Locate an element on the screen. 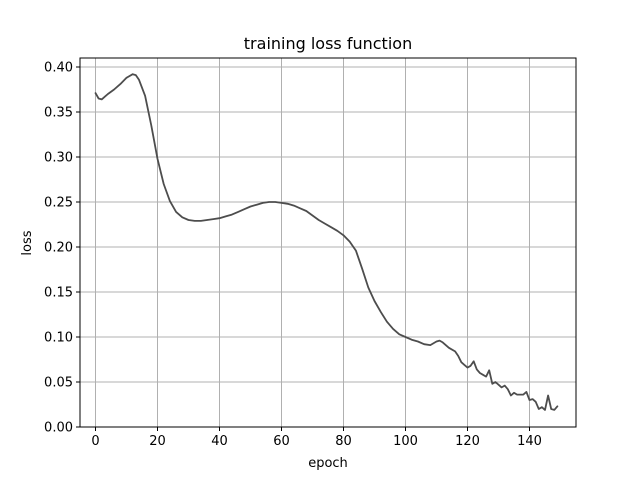  x-tick-label: 140 is located at coordinates (529, 441).